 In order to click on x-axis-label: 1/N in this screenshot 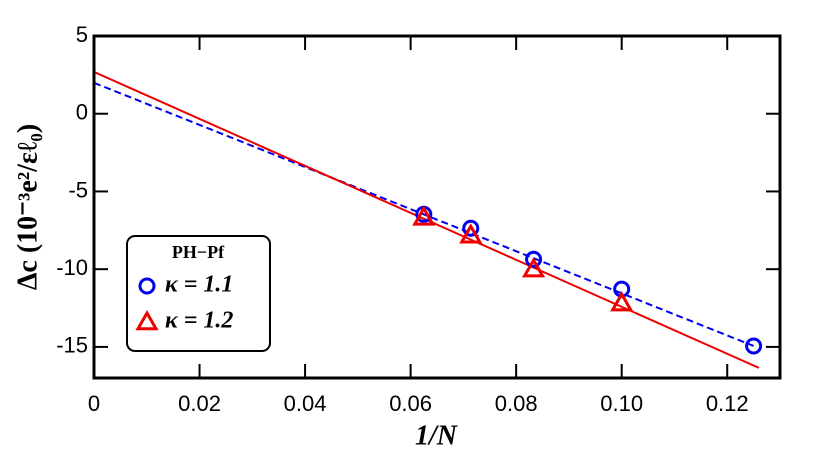, I will do `click(437, 435)`.